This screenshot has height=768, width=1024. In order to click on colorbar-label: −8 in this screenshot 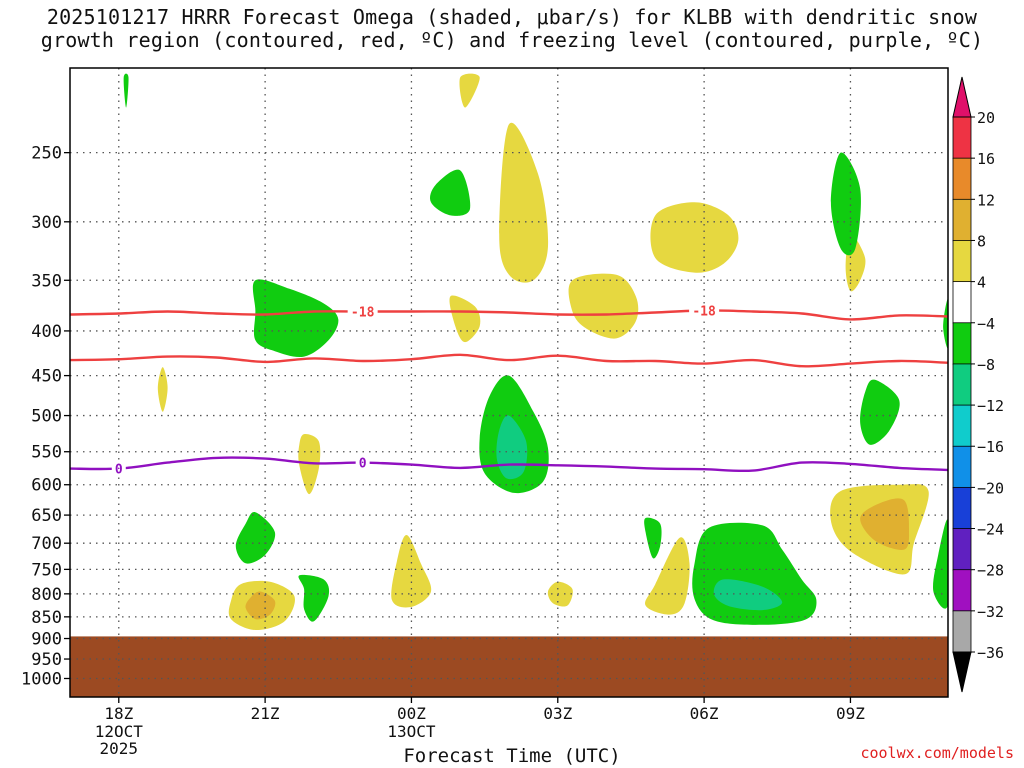, I will do `click(986, 365)`.